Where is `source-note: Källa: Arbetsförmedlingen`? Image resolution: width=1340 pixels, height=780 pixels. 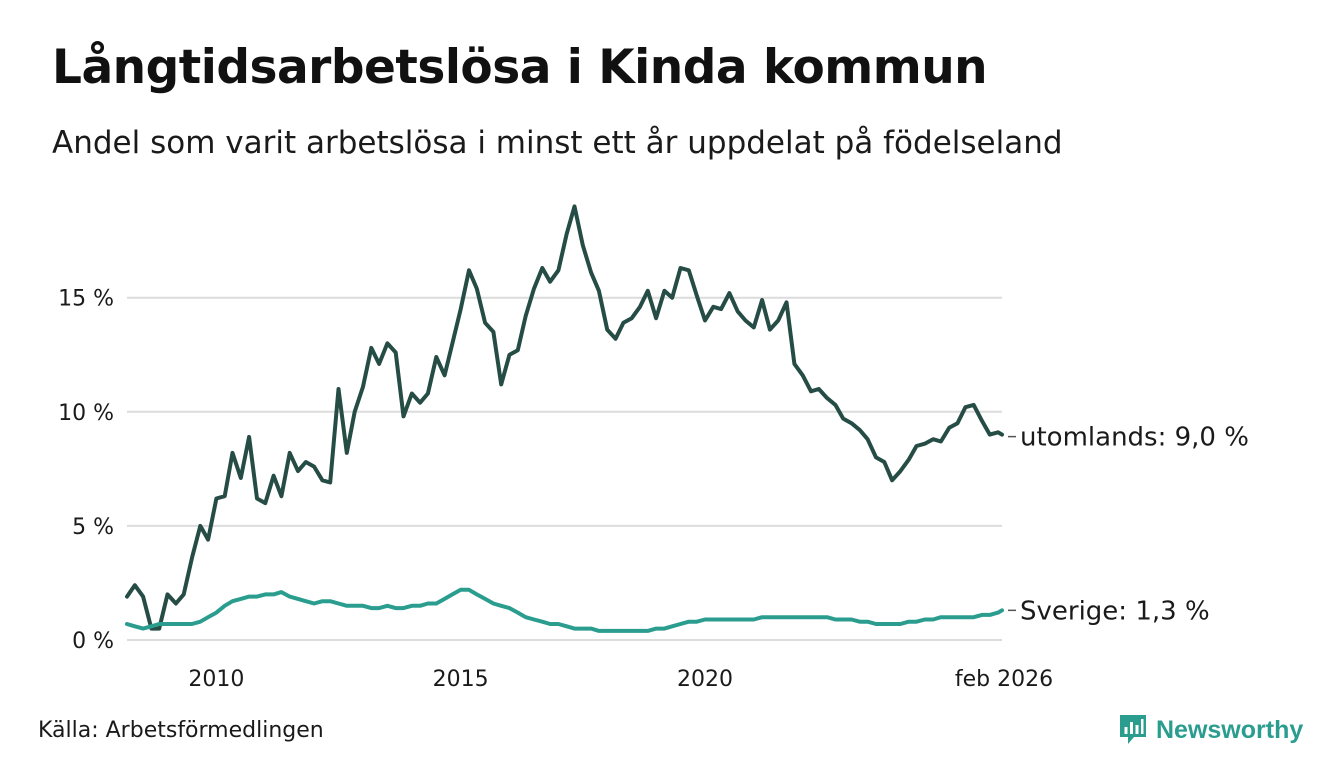 source-note: Källa: Arbetsförmedlingen is located at coordinates (181, 730).